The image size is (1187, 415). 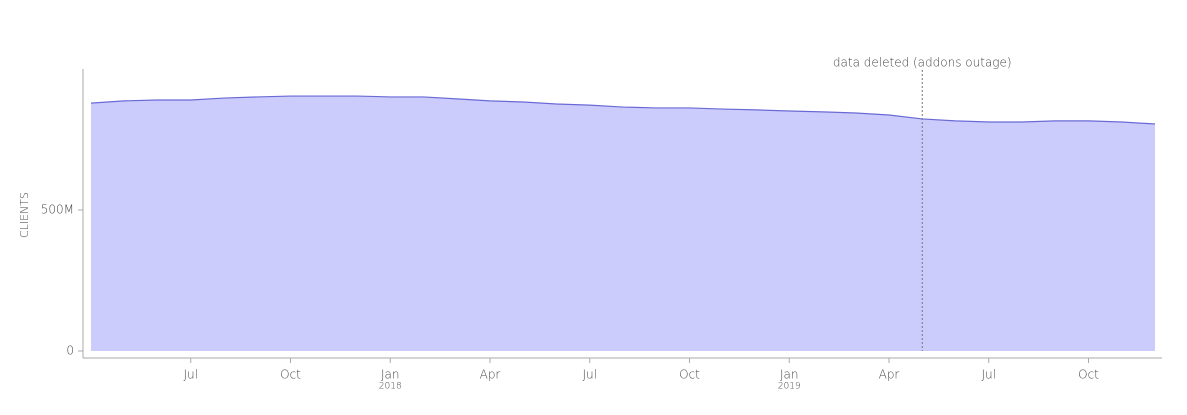 I want to click on annotation-text: data deleted (addons outage), so click(x=922, y=63).